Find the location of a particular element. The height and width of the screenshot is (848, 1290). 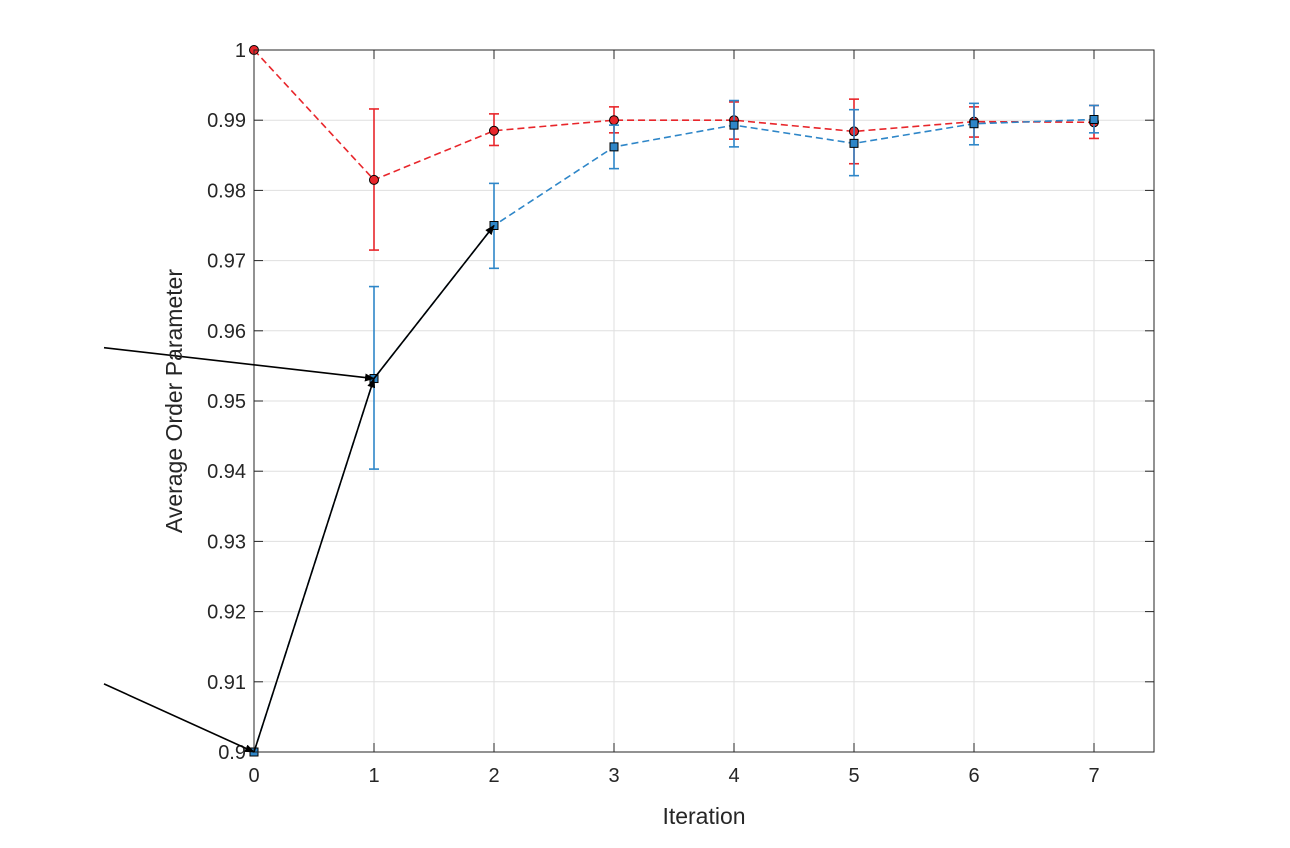

x-tick-label: 2 is located at coordinates (493, 776).